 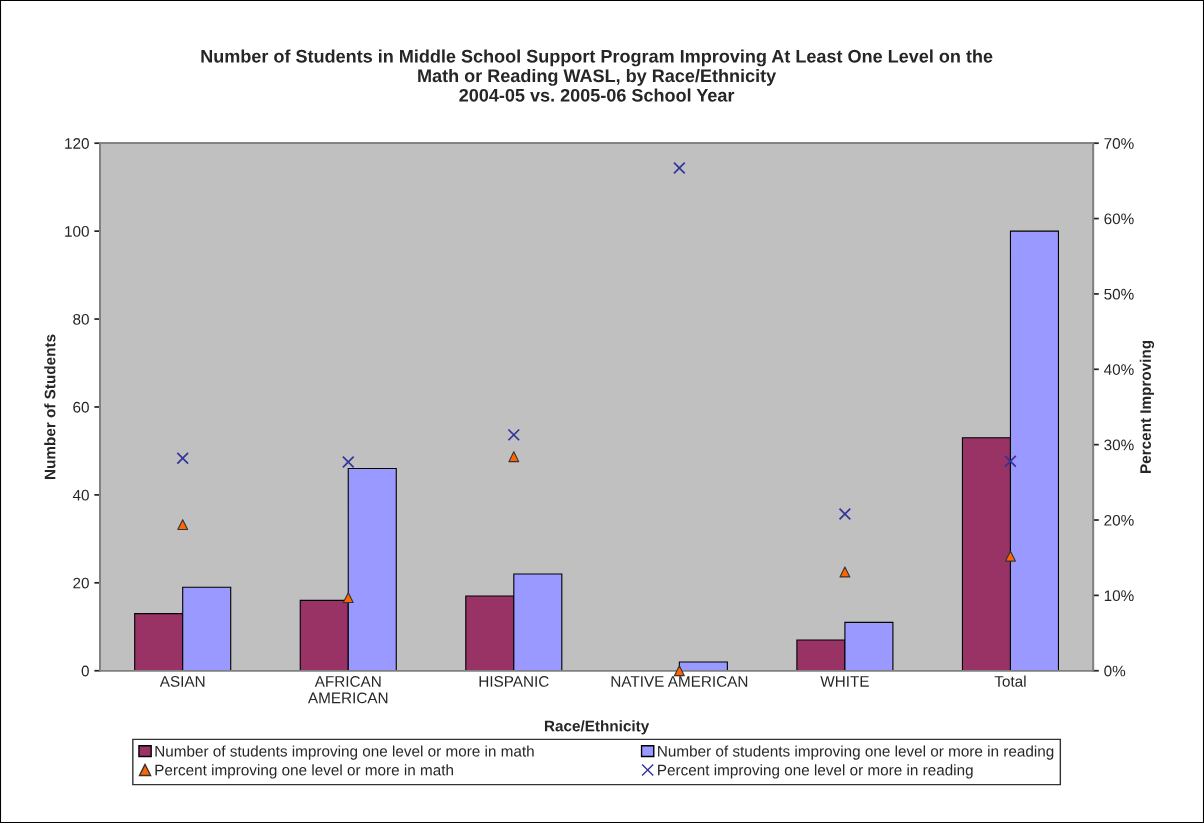 I want to click on y-tick-label: 40, so click(x=80, y=495).